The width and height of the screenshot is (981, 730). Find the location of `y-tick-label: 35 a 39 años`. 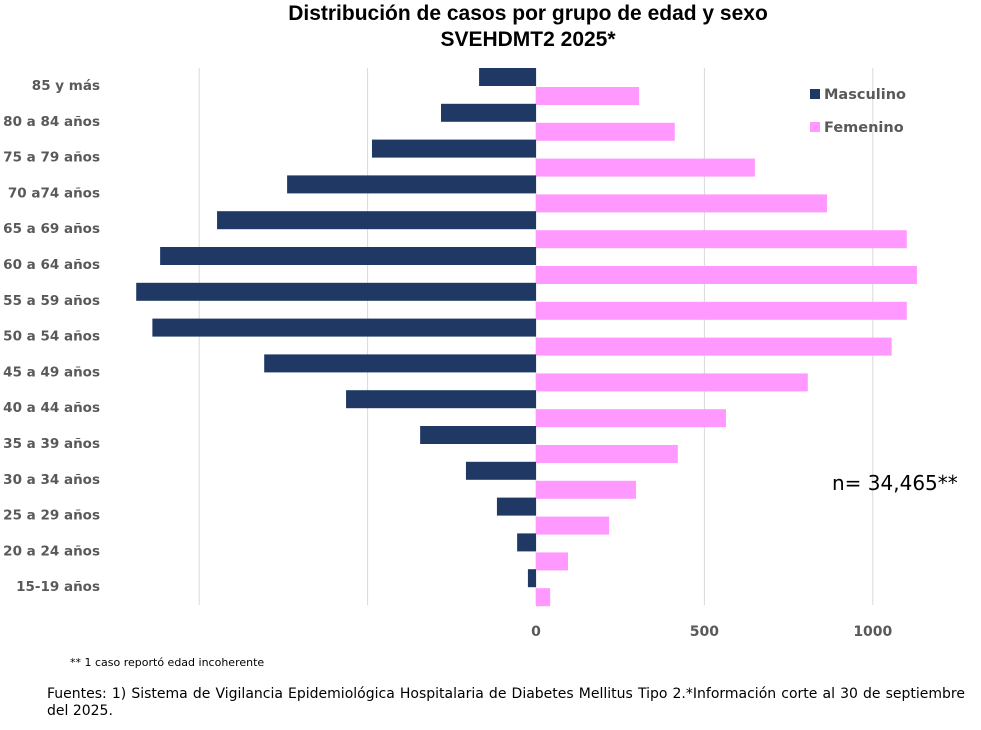

y-tick-label: 35 a 39 años is located at coordinates (51, 444).